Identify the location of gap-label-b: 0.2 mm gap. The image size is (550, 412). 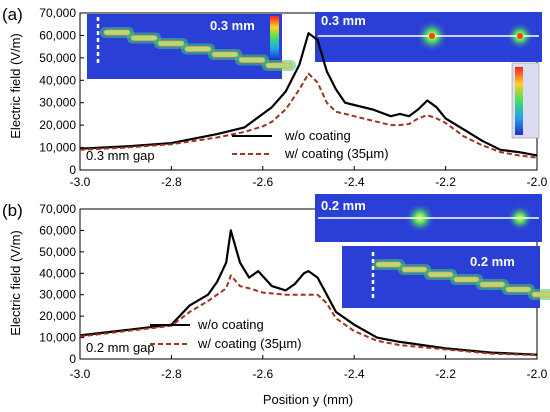
(120, 347).